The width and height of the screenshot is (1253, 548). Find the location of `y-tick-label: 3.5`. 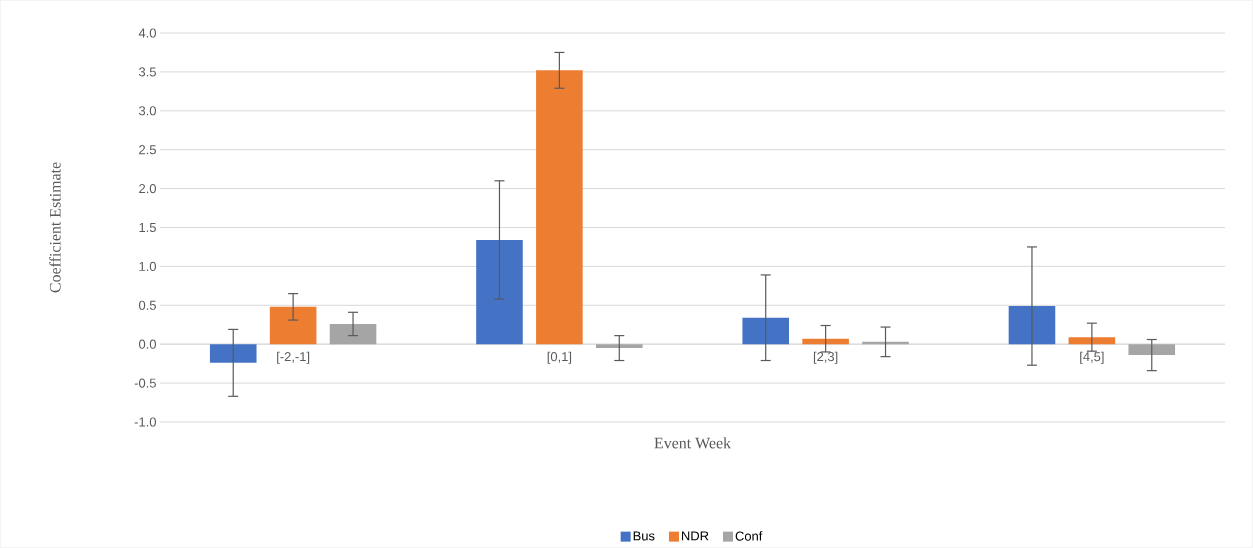

y-tick-label: 3.5 is located at coordinates (147, 72).